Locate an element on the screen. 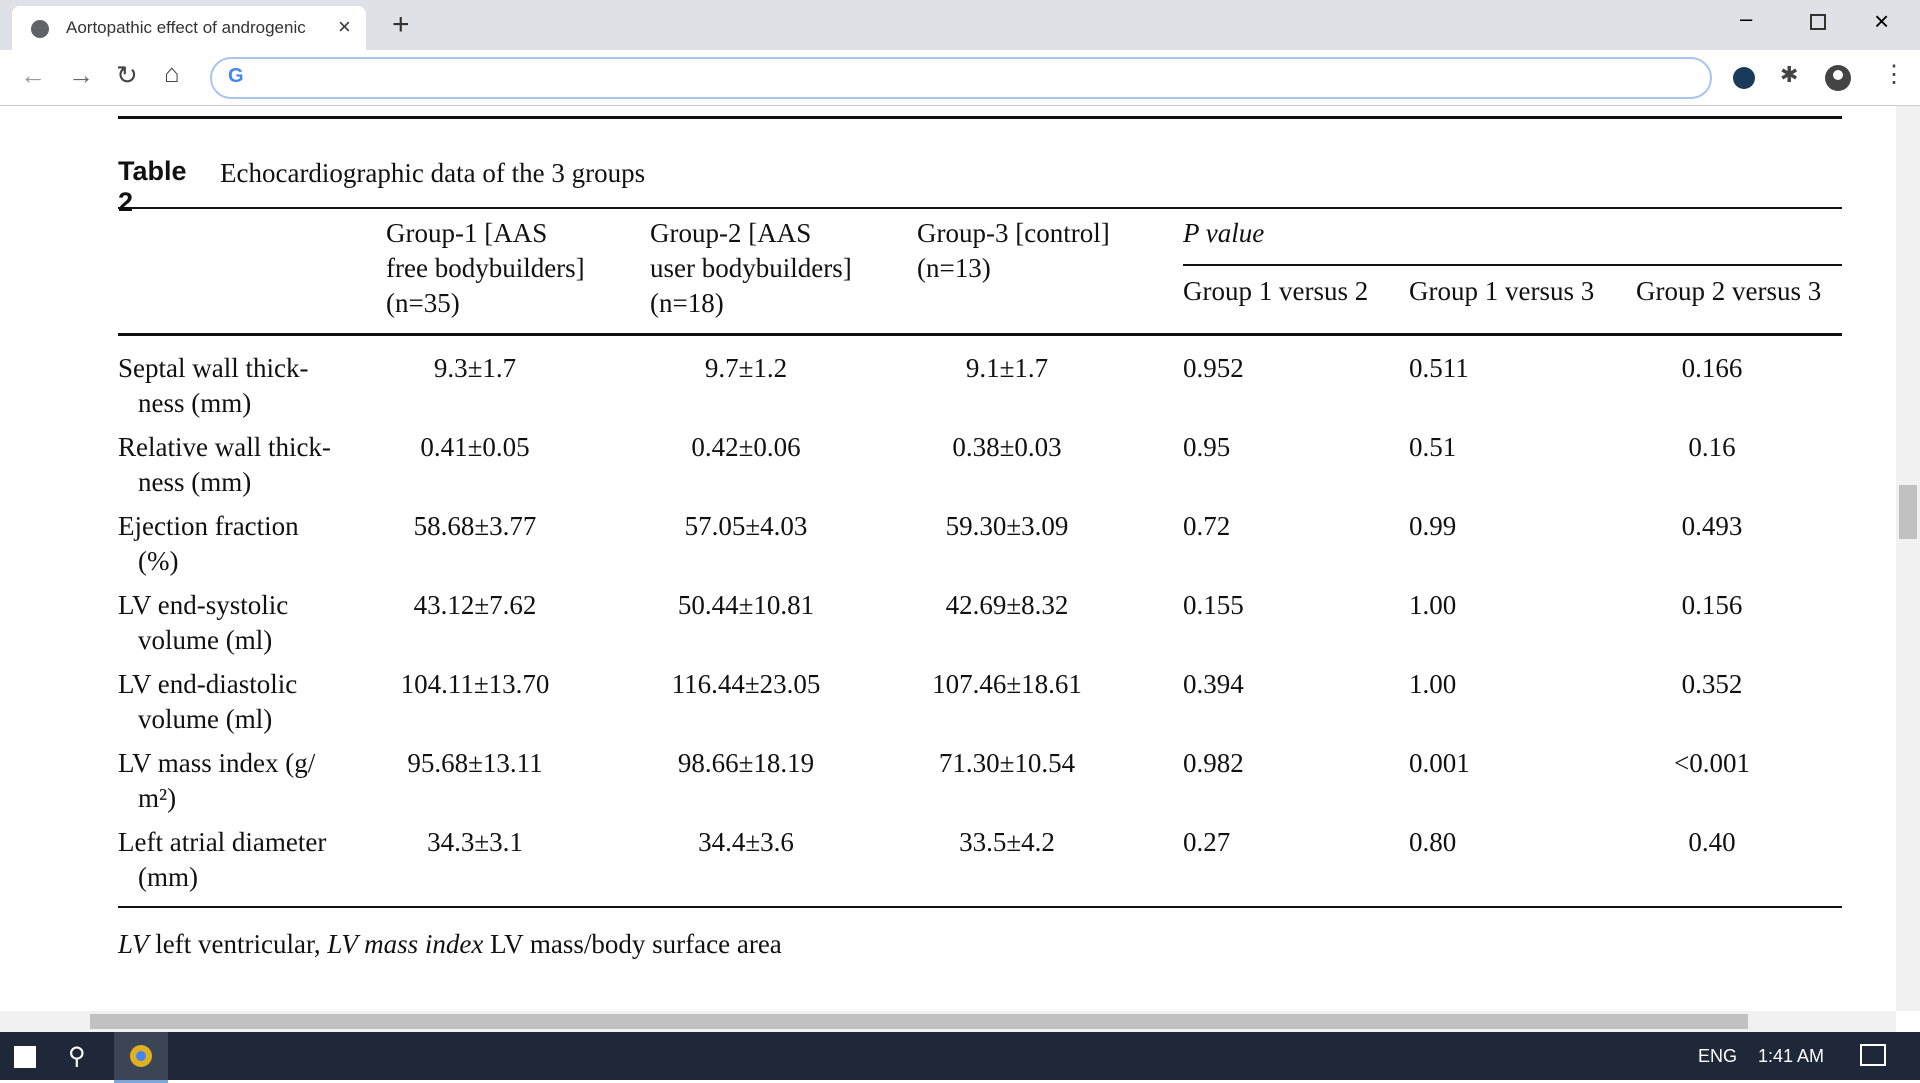 Image resolution: width=1920 pixels, height=1083 pixels. footnote-part: LV mass/body surface area is located at coordinates (632, 944).